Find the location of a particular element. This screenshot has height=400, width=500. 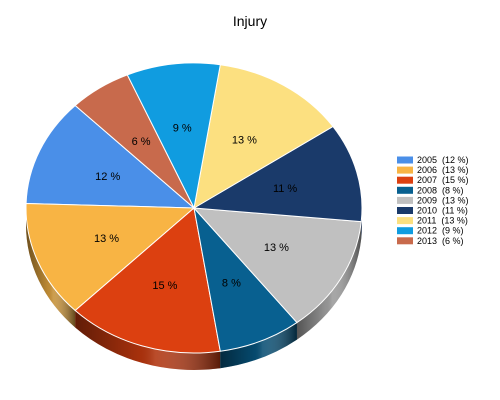

legend-label-2009: 2009 (13 %) is located at coordinates (443, 200).